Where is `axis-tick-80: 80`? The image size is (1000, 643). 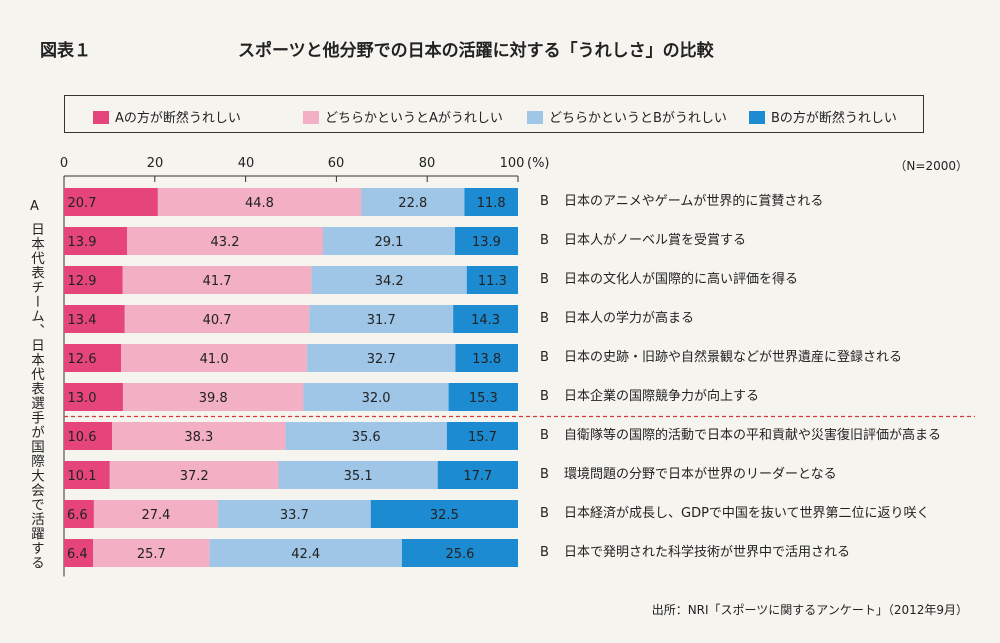
axis-tick-80: 80 is located at coordinates (427, 163).